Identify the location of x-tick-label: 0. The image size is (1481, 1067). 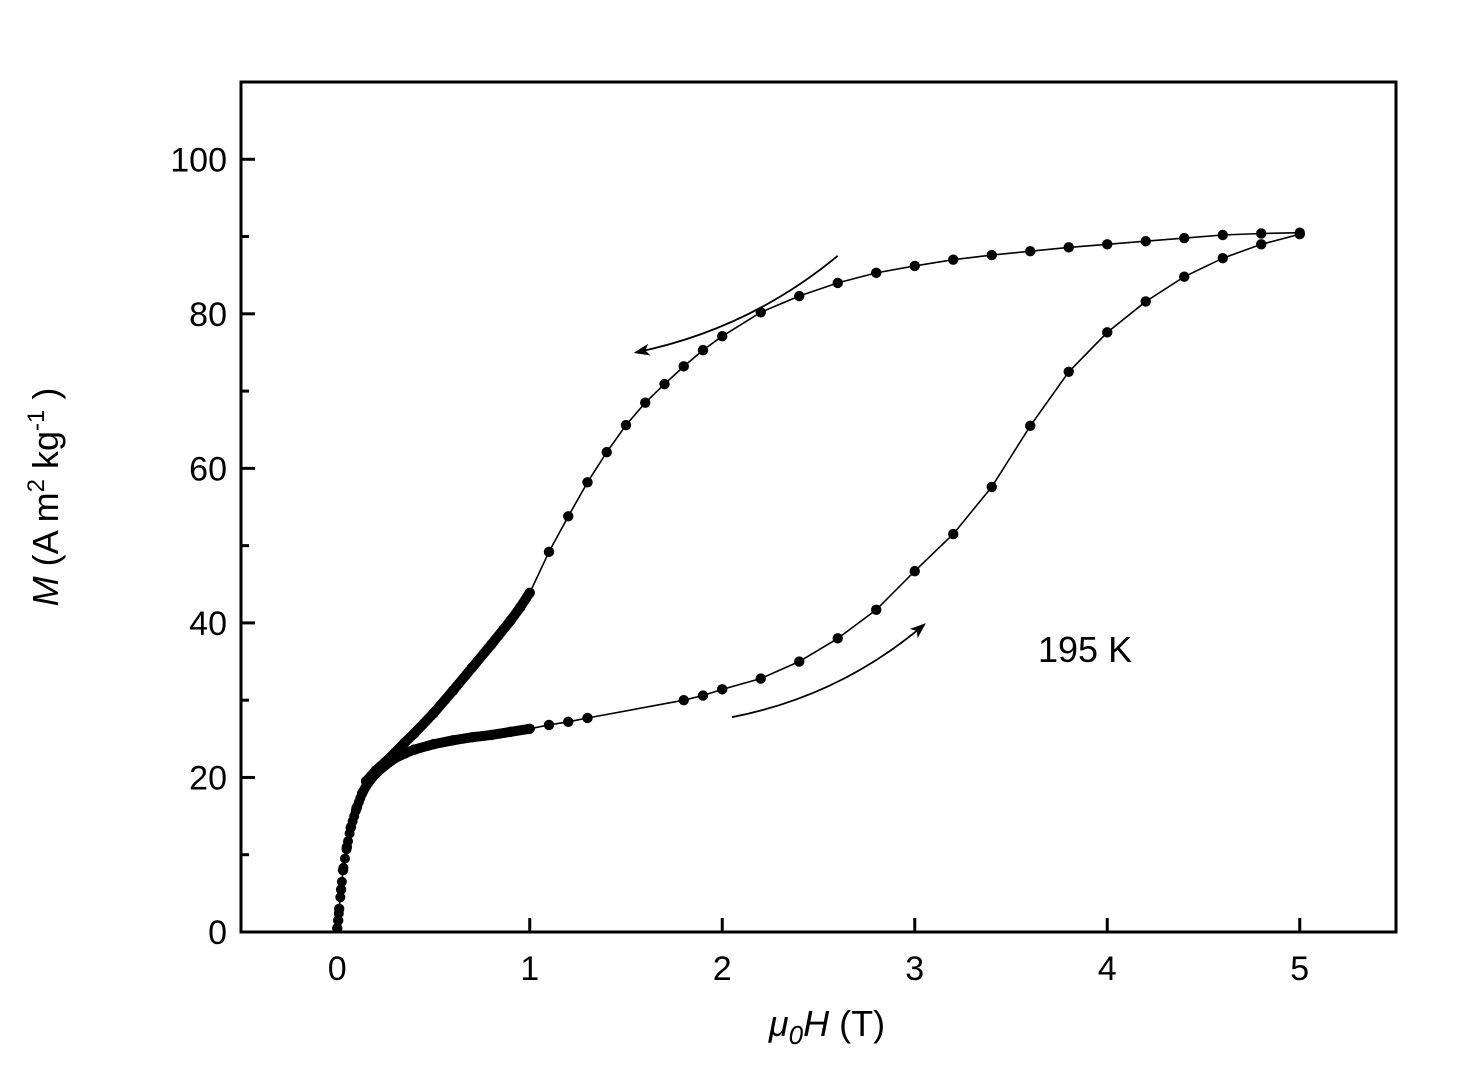
(337, 969).